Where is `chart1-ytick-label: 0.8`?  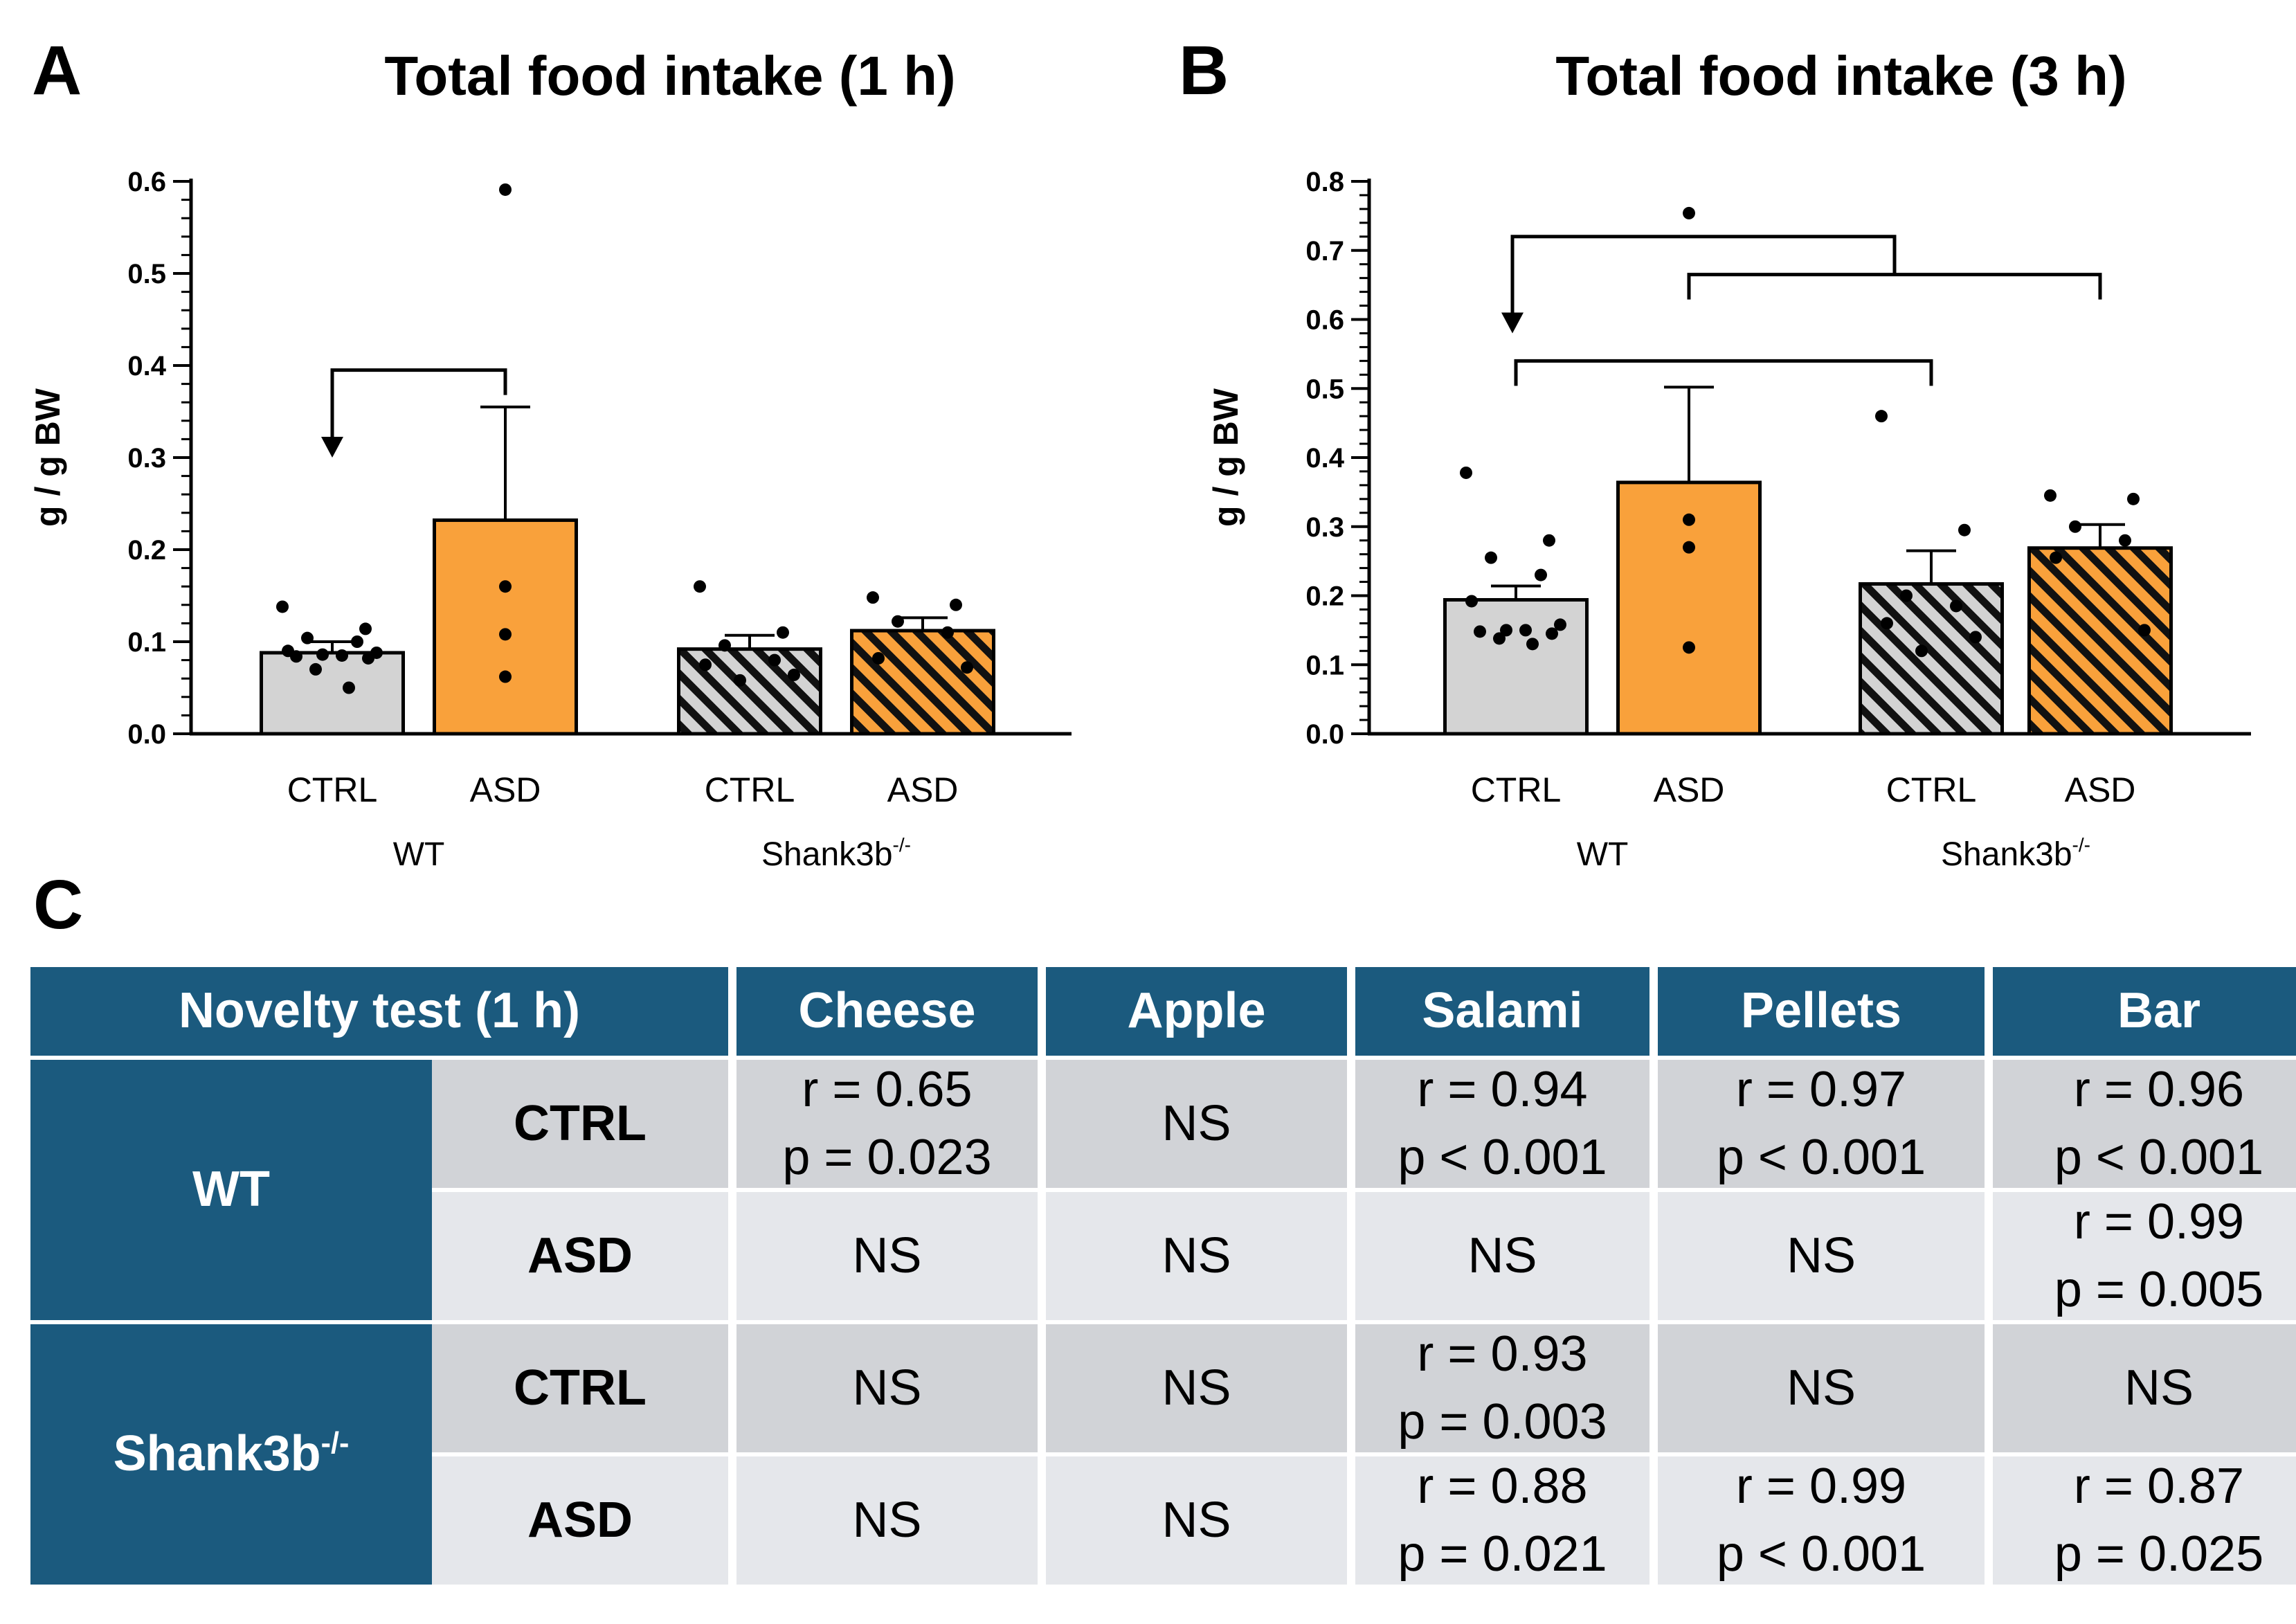 chart1-ytick-label: 0.8 is located at coordinates (1325, 182).